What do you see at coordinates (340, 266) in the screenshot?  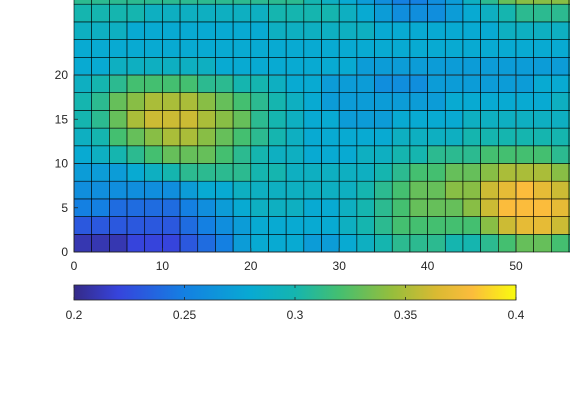 I see `x-tick-label: 30` at bounding box center [340, 266].